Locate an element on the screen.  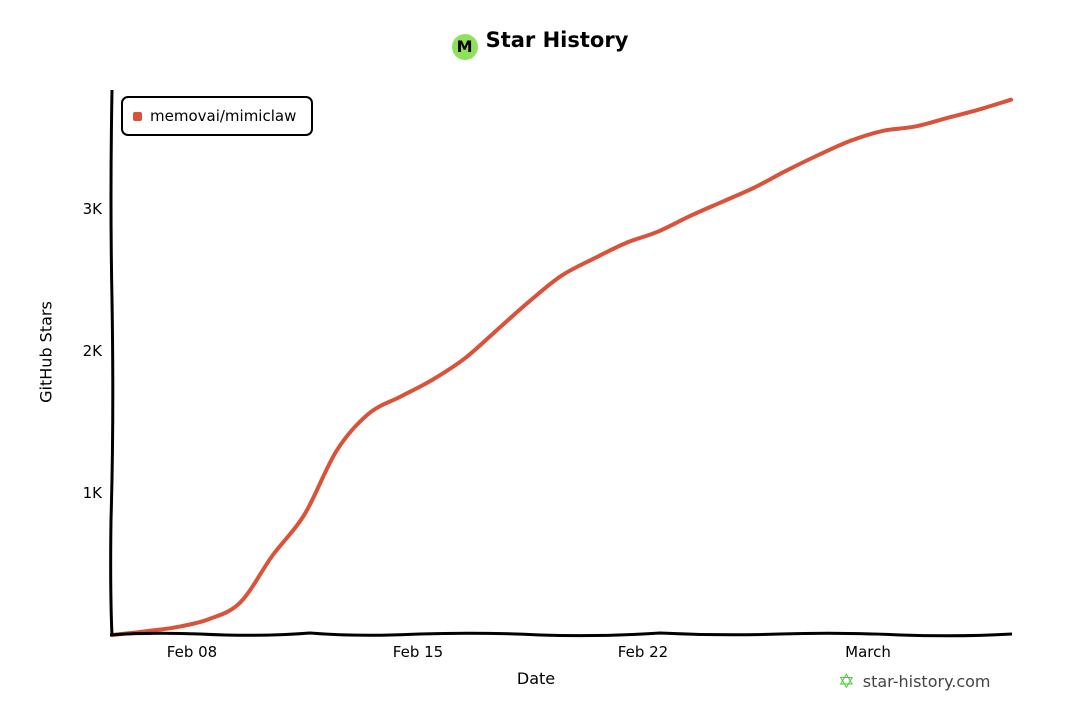
x-tick-label: Feb 22 is located at coordinates (643, 652).